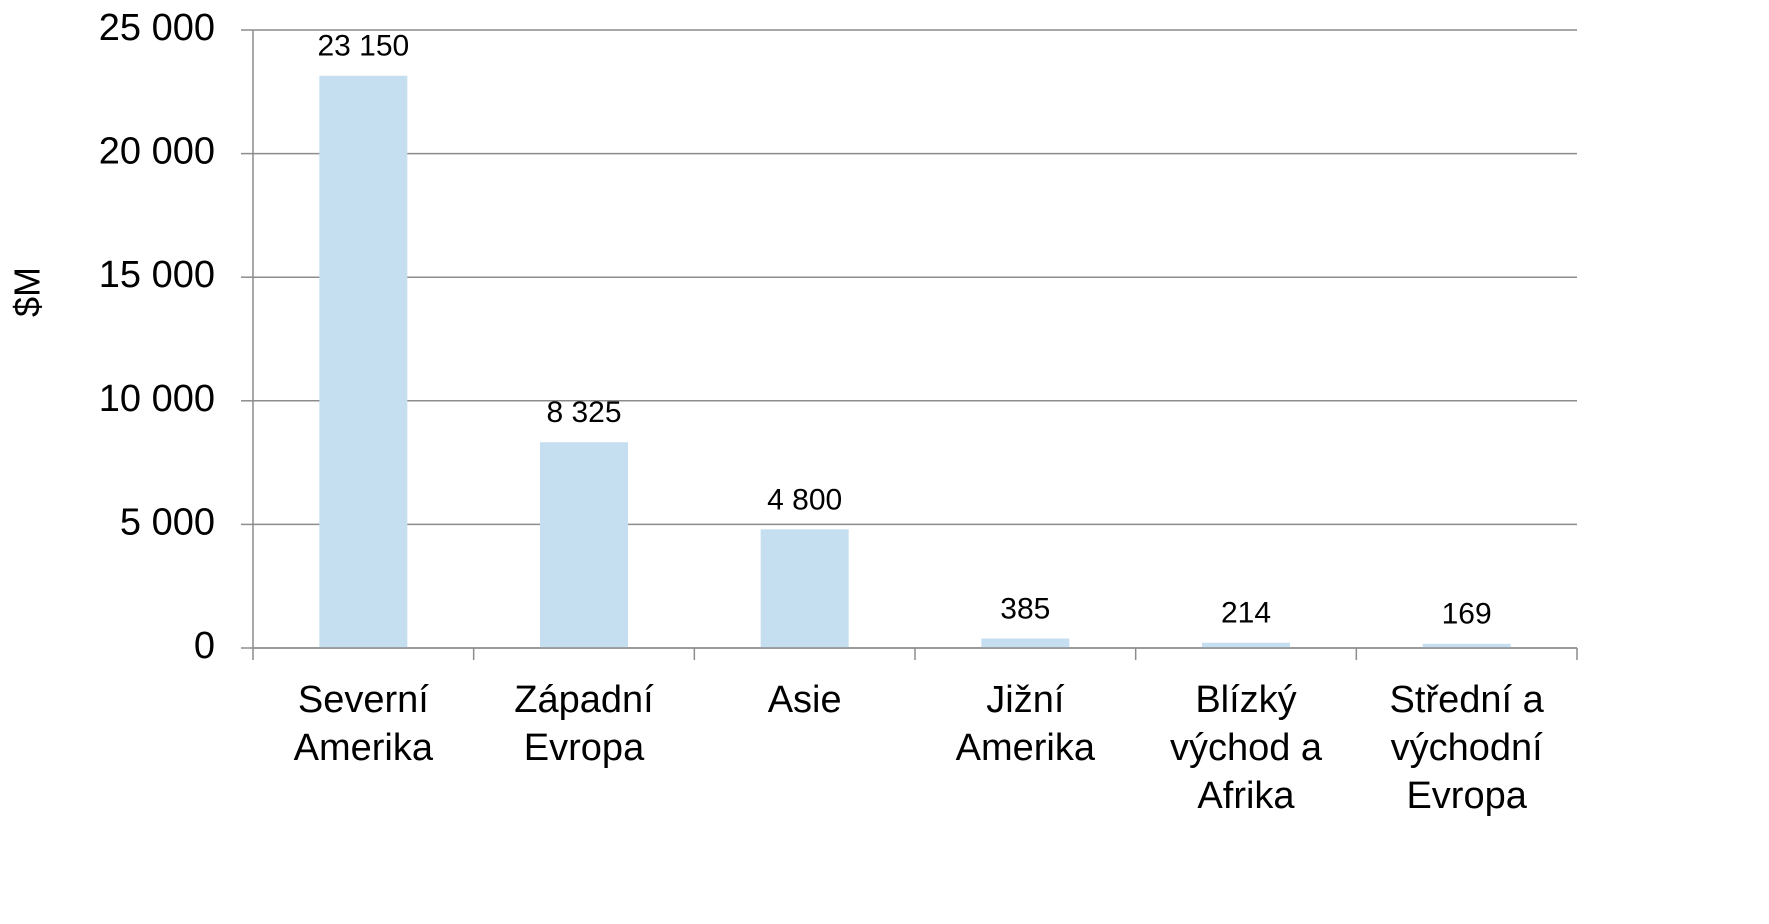 The width and height of the screenshot is (1769, 924). What do you see at coordinates (157, 275) in the screenshot?
I see `y-tick-label: 15 000` at bounding box center [157, 275].